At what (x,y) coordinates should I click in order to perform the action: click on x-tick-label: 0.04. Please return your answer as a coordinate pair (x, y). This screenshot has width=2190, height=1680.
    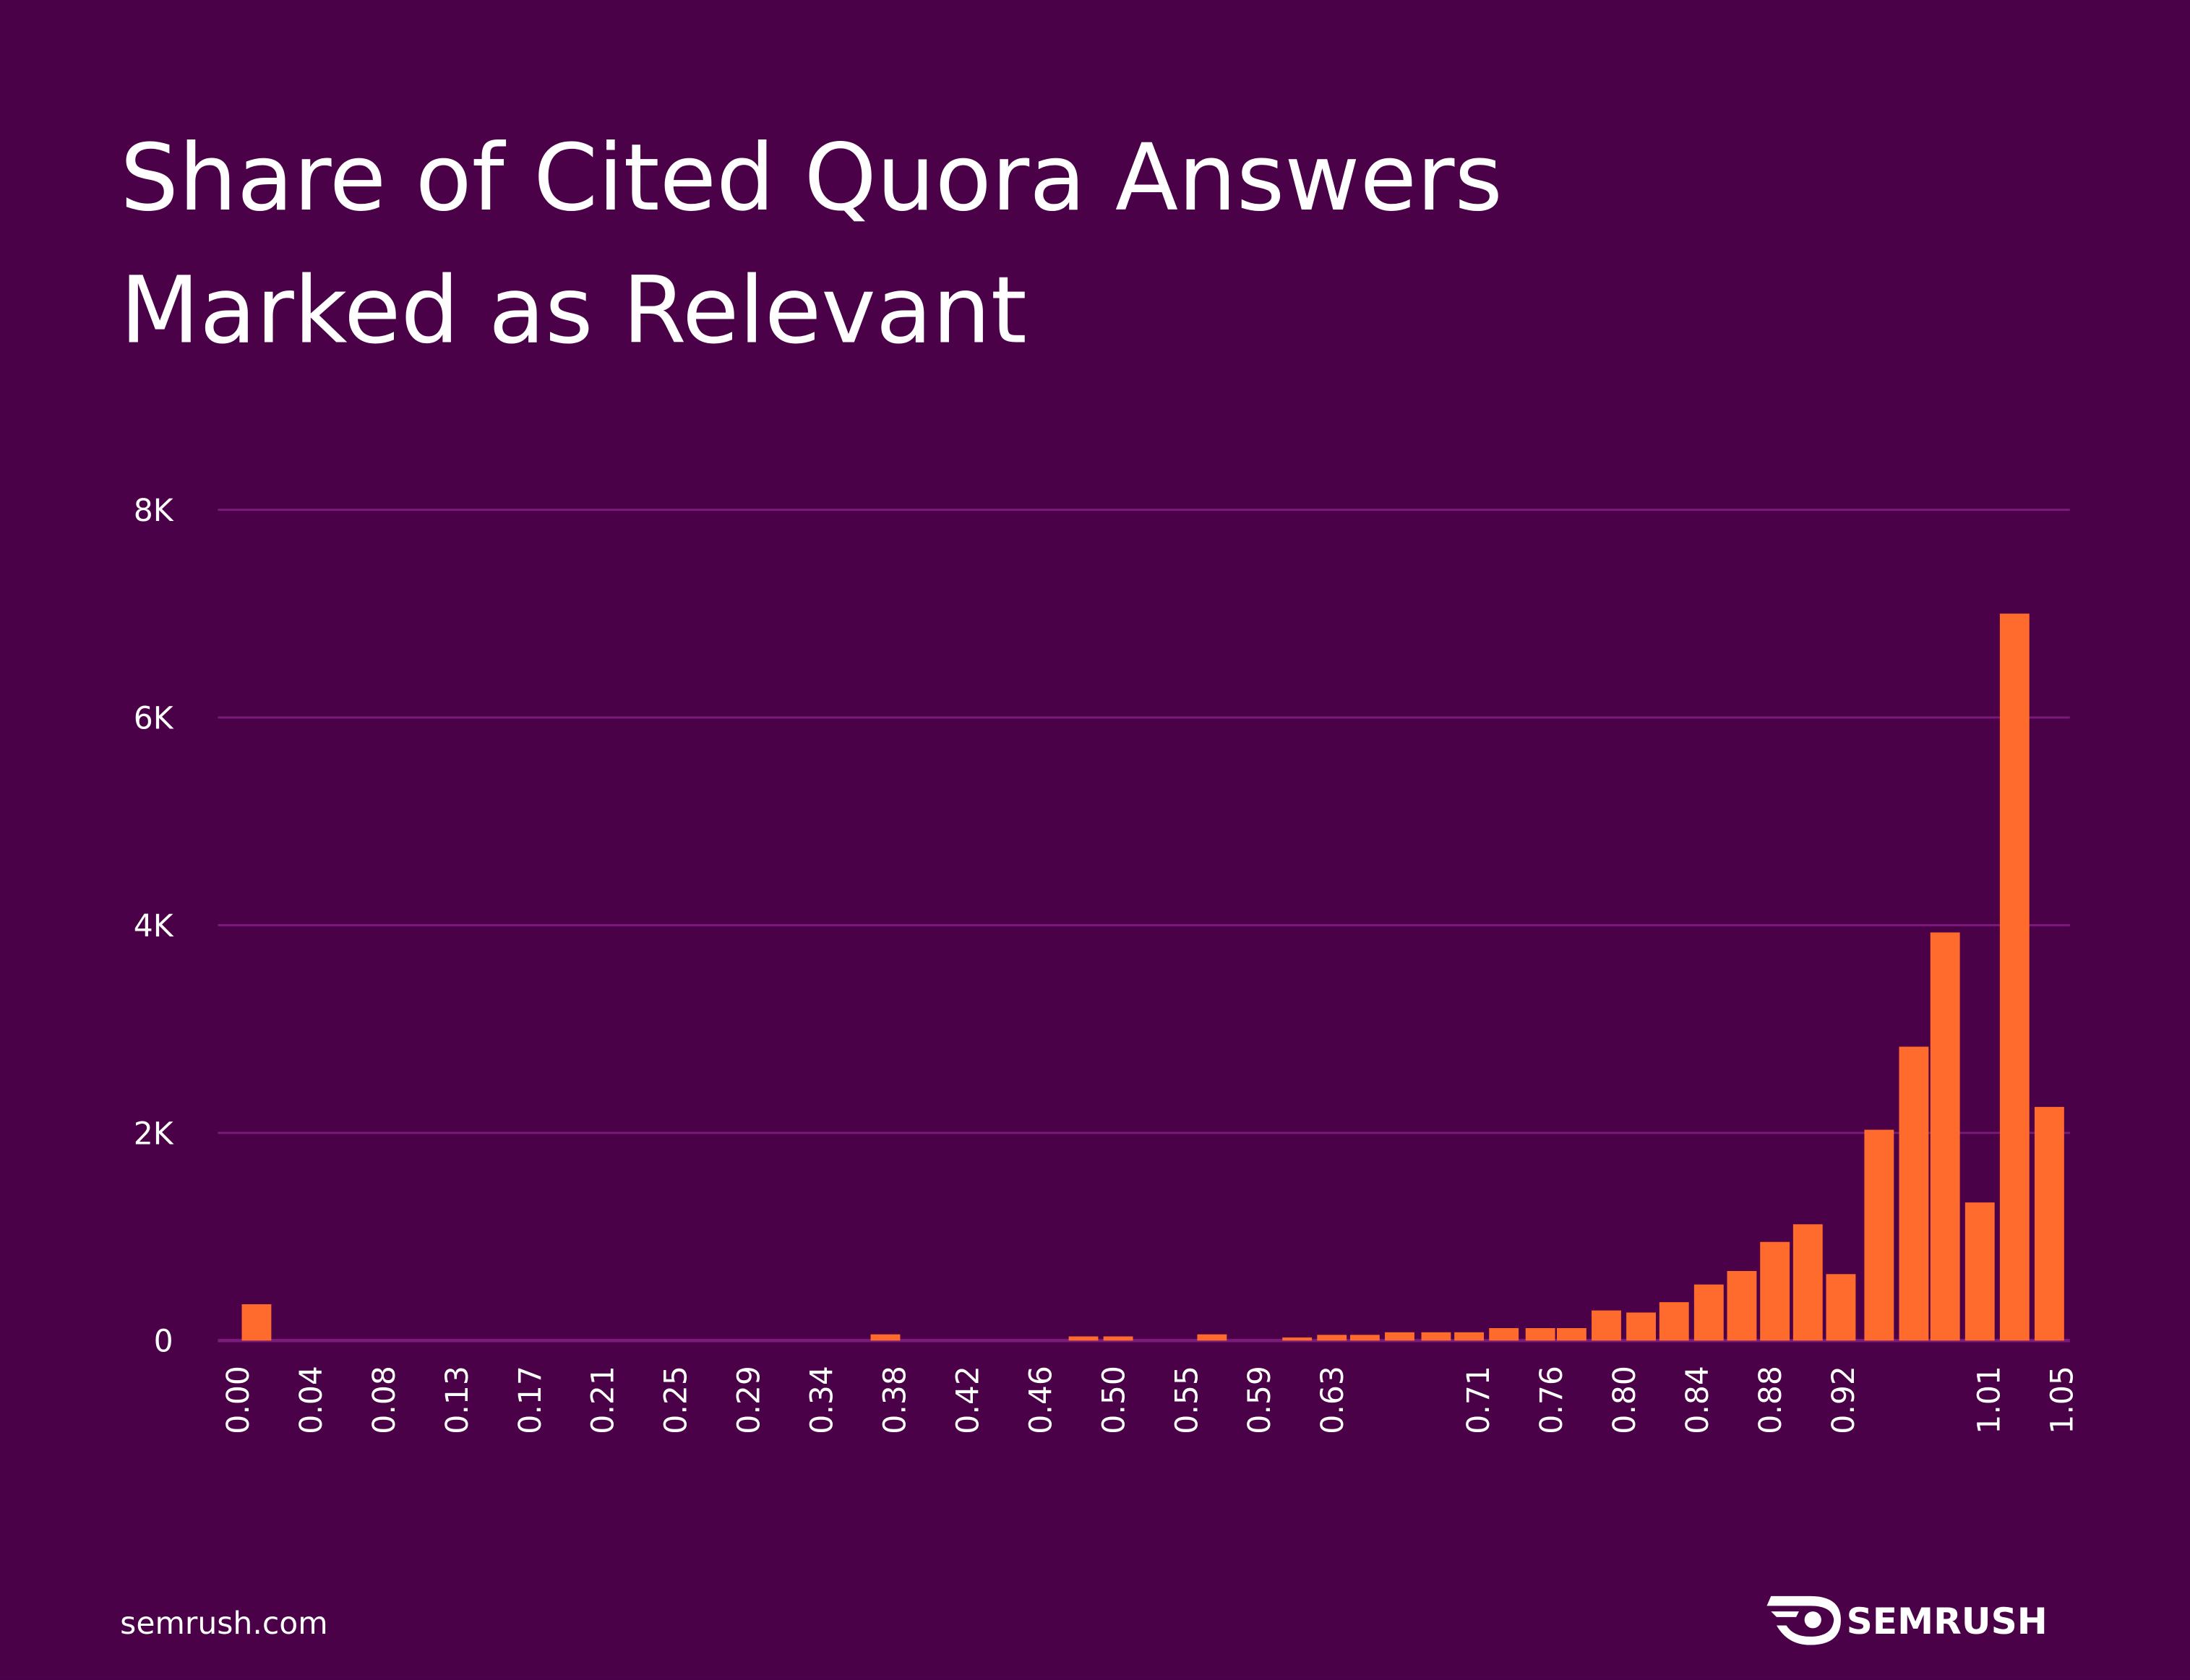
    Looking at the image, I should click on (312, 1400).